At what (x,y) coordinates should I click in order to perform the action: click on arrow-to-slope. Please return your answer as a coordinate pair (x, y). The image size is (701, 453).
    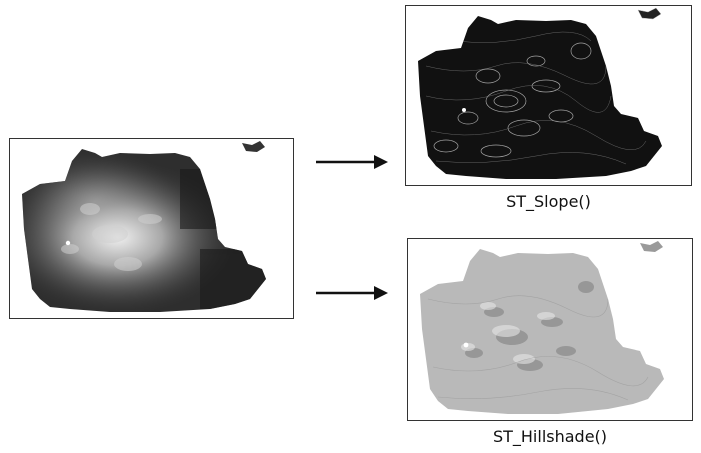
    Looking at the image, I should click on (352, 162).